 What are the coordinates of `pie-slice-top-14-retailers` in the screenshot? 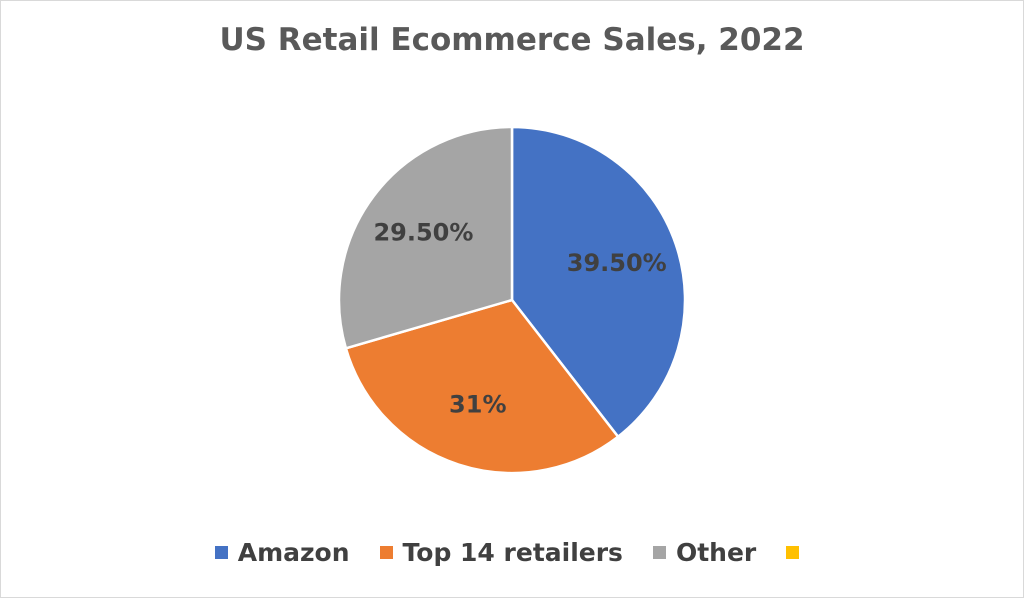 It's located at (482, 386).